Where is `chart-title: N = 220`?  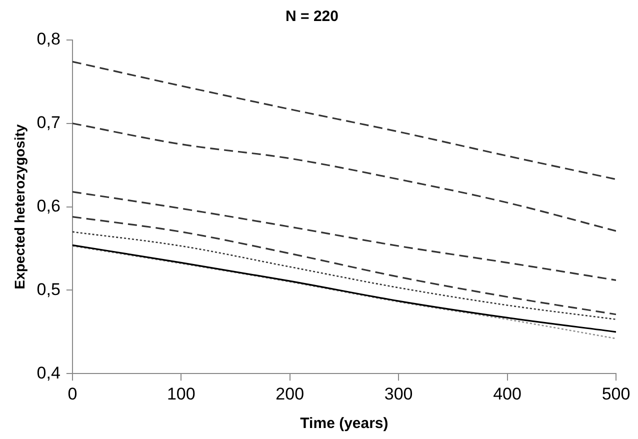
chart-title: N = 220 is located at coordinates (312, 17).